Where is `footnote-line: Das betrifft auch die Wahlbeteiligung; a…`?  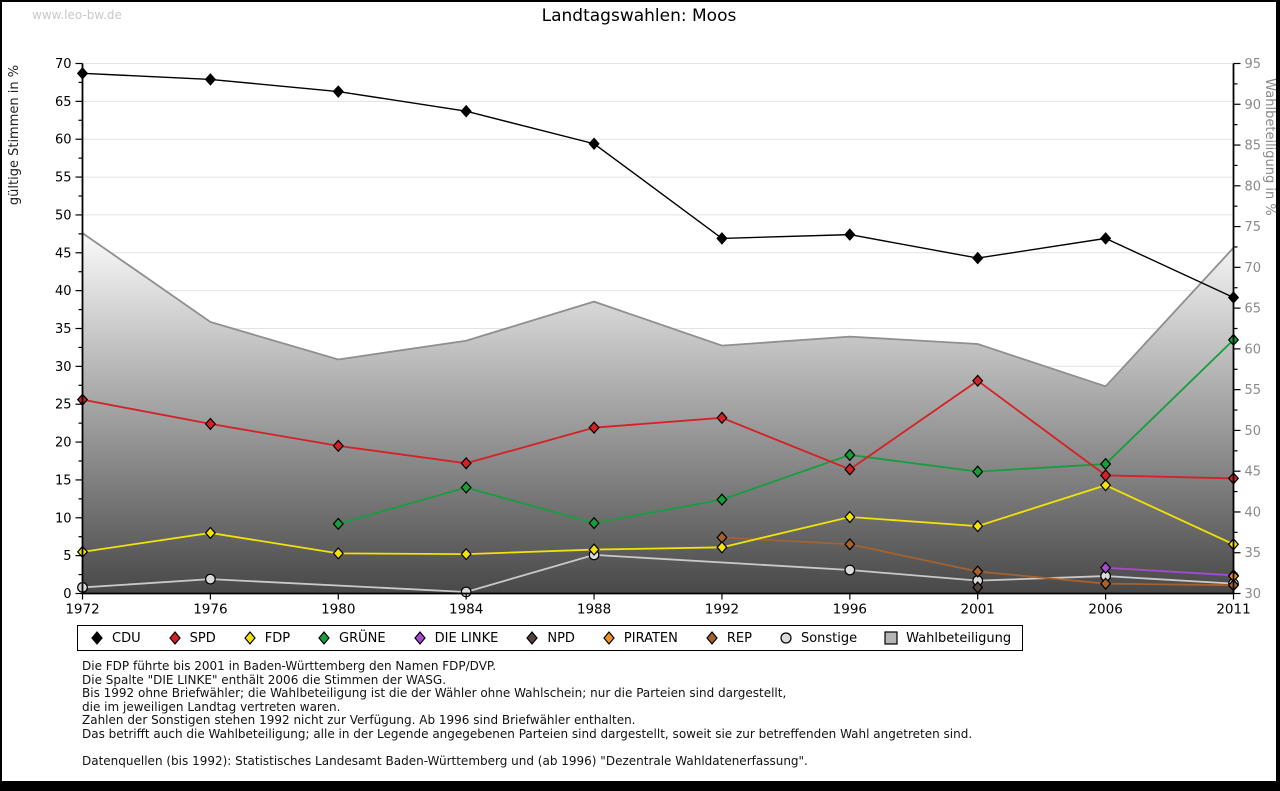 footnote-line: Das betrifft auch die Wahlbeteiligung; a… is located at coordinates (527, 733).